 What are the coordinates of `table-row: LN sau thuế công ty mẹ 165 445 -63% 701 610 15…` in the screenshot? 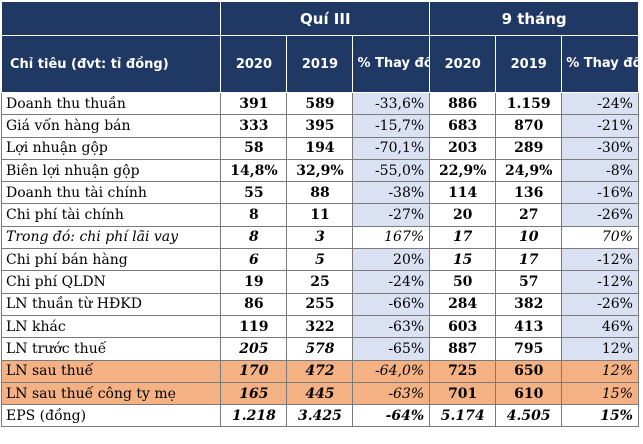 It's located at (319, 393).